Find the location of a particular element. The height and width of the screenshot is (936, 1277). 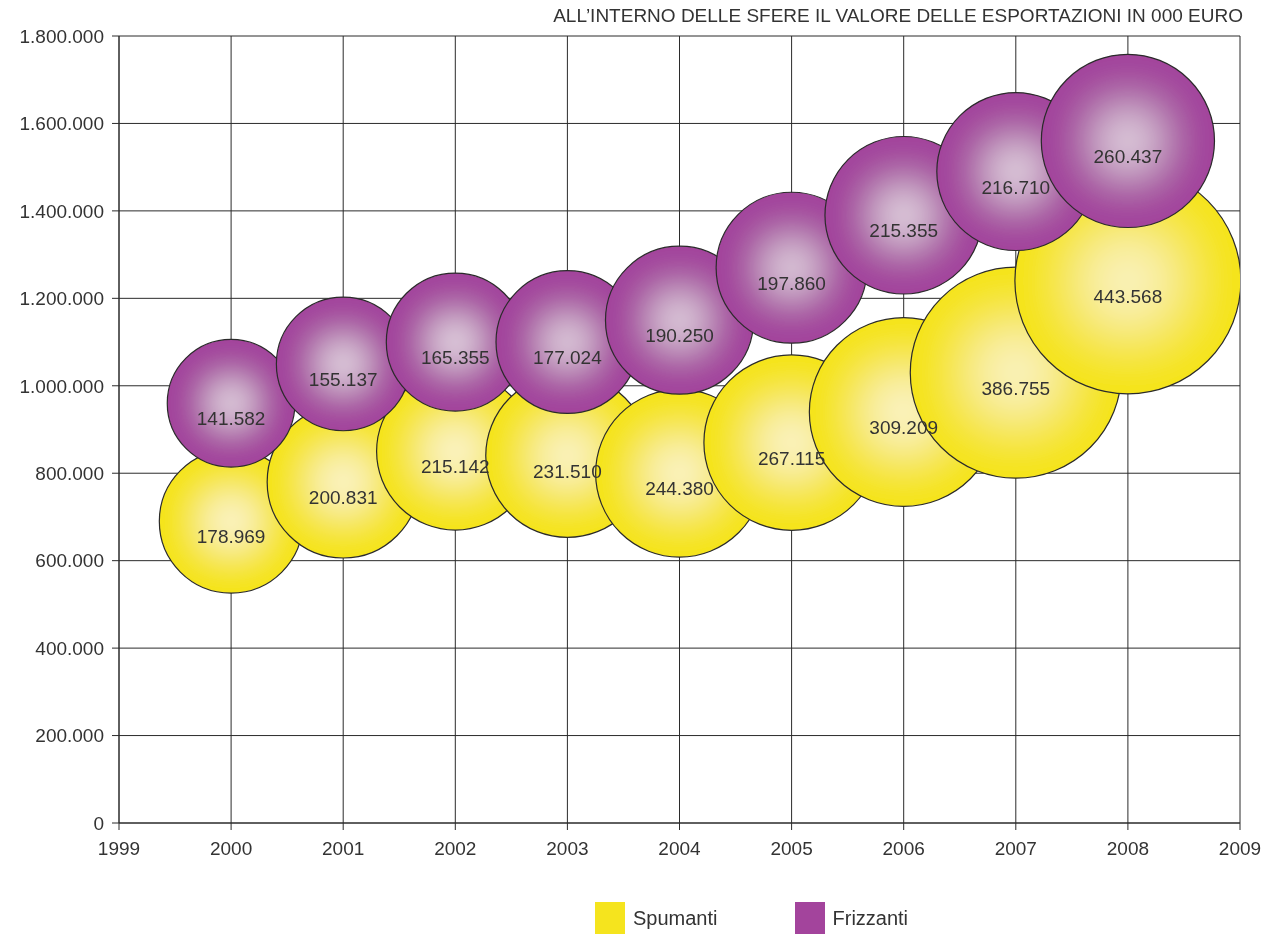

y-tick-label: 1.800.000 is located at coordinates (61, 36).